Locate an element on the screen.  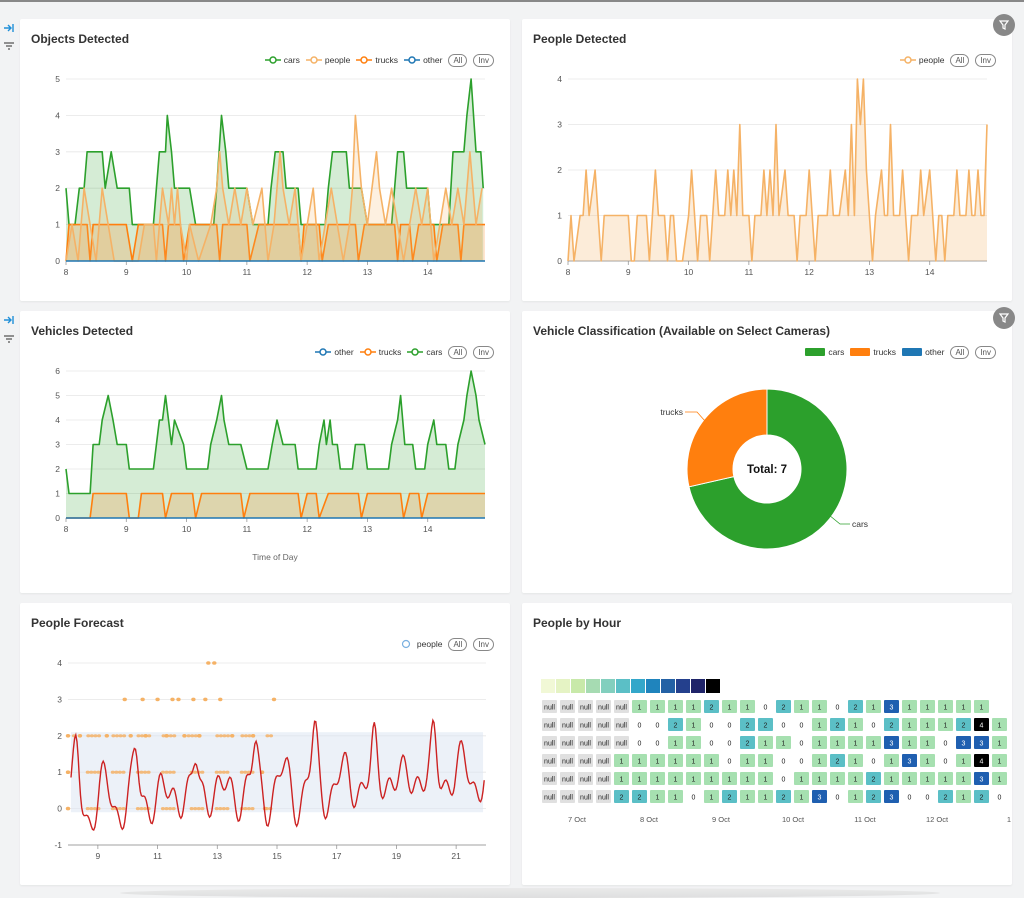
y-tick-label: 3 is located at coordinates (59, 699).